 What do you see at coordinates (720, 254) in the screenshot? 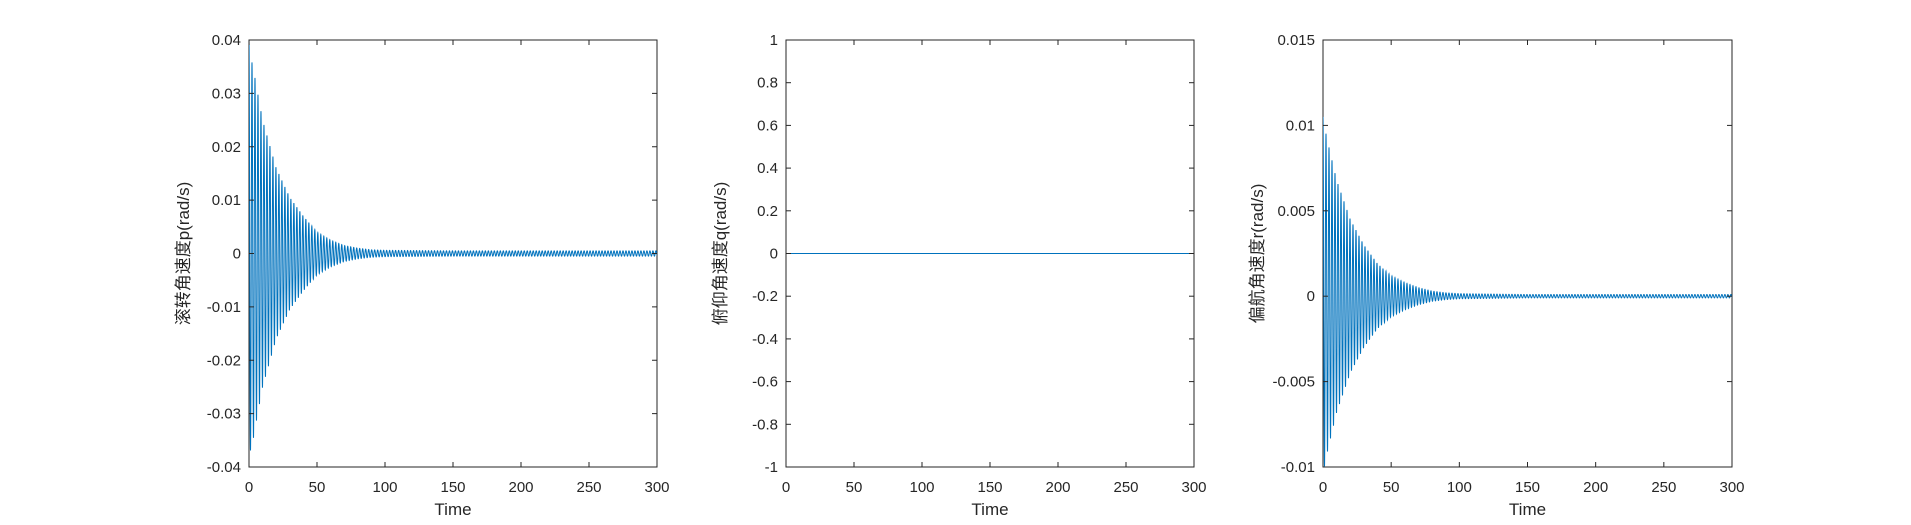
I see `y-axis-title: 俯仰角速度q(rad/s)` at bounding box center [720, 254].